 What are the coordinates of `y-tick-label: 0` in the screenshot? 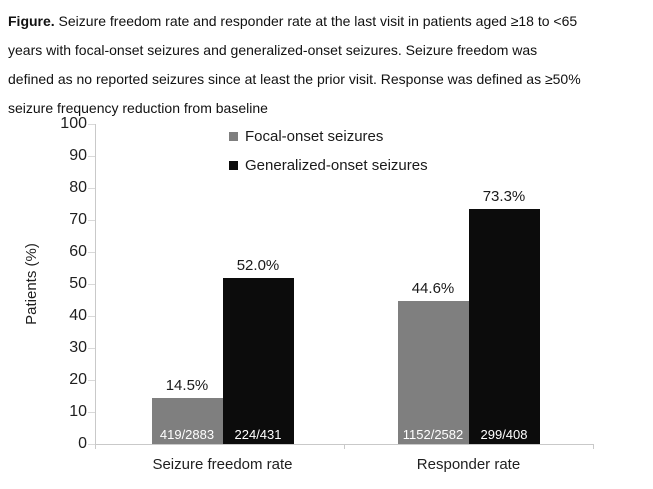 It's located at (82, 443).